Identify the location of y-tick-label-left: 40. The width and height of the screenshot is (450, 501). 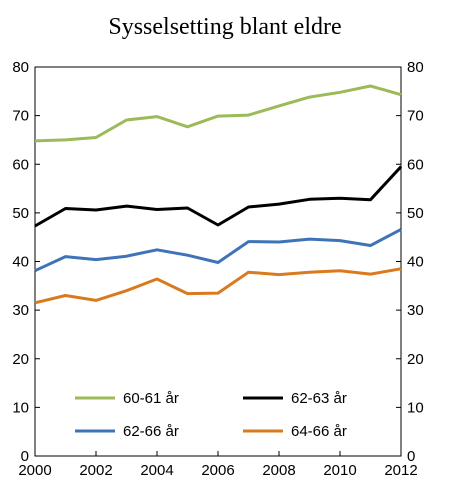
(20, 262).